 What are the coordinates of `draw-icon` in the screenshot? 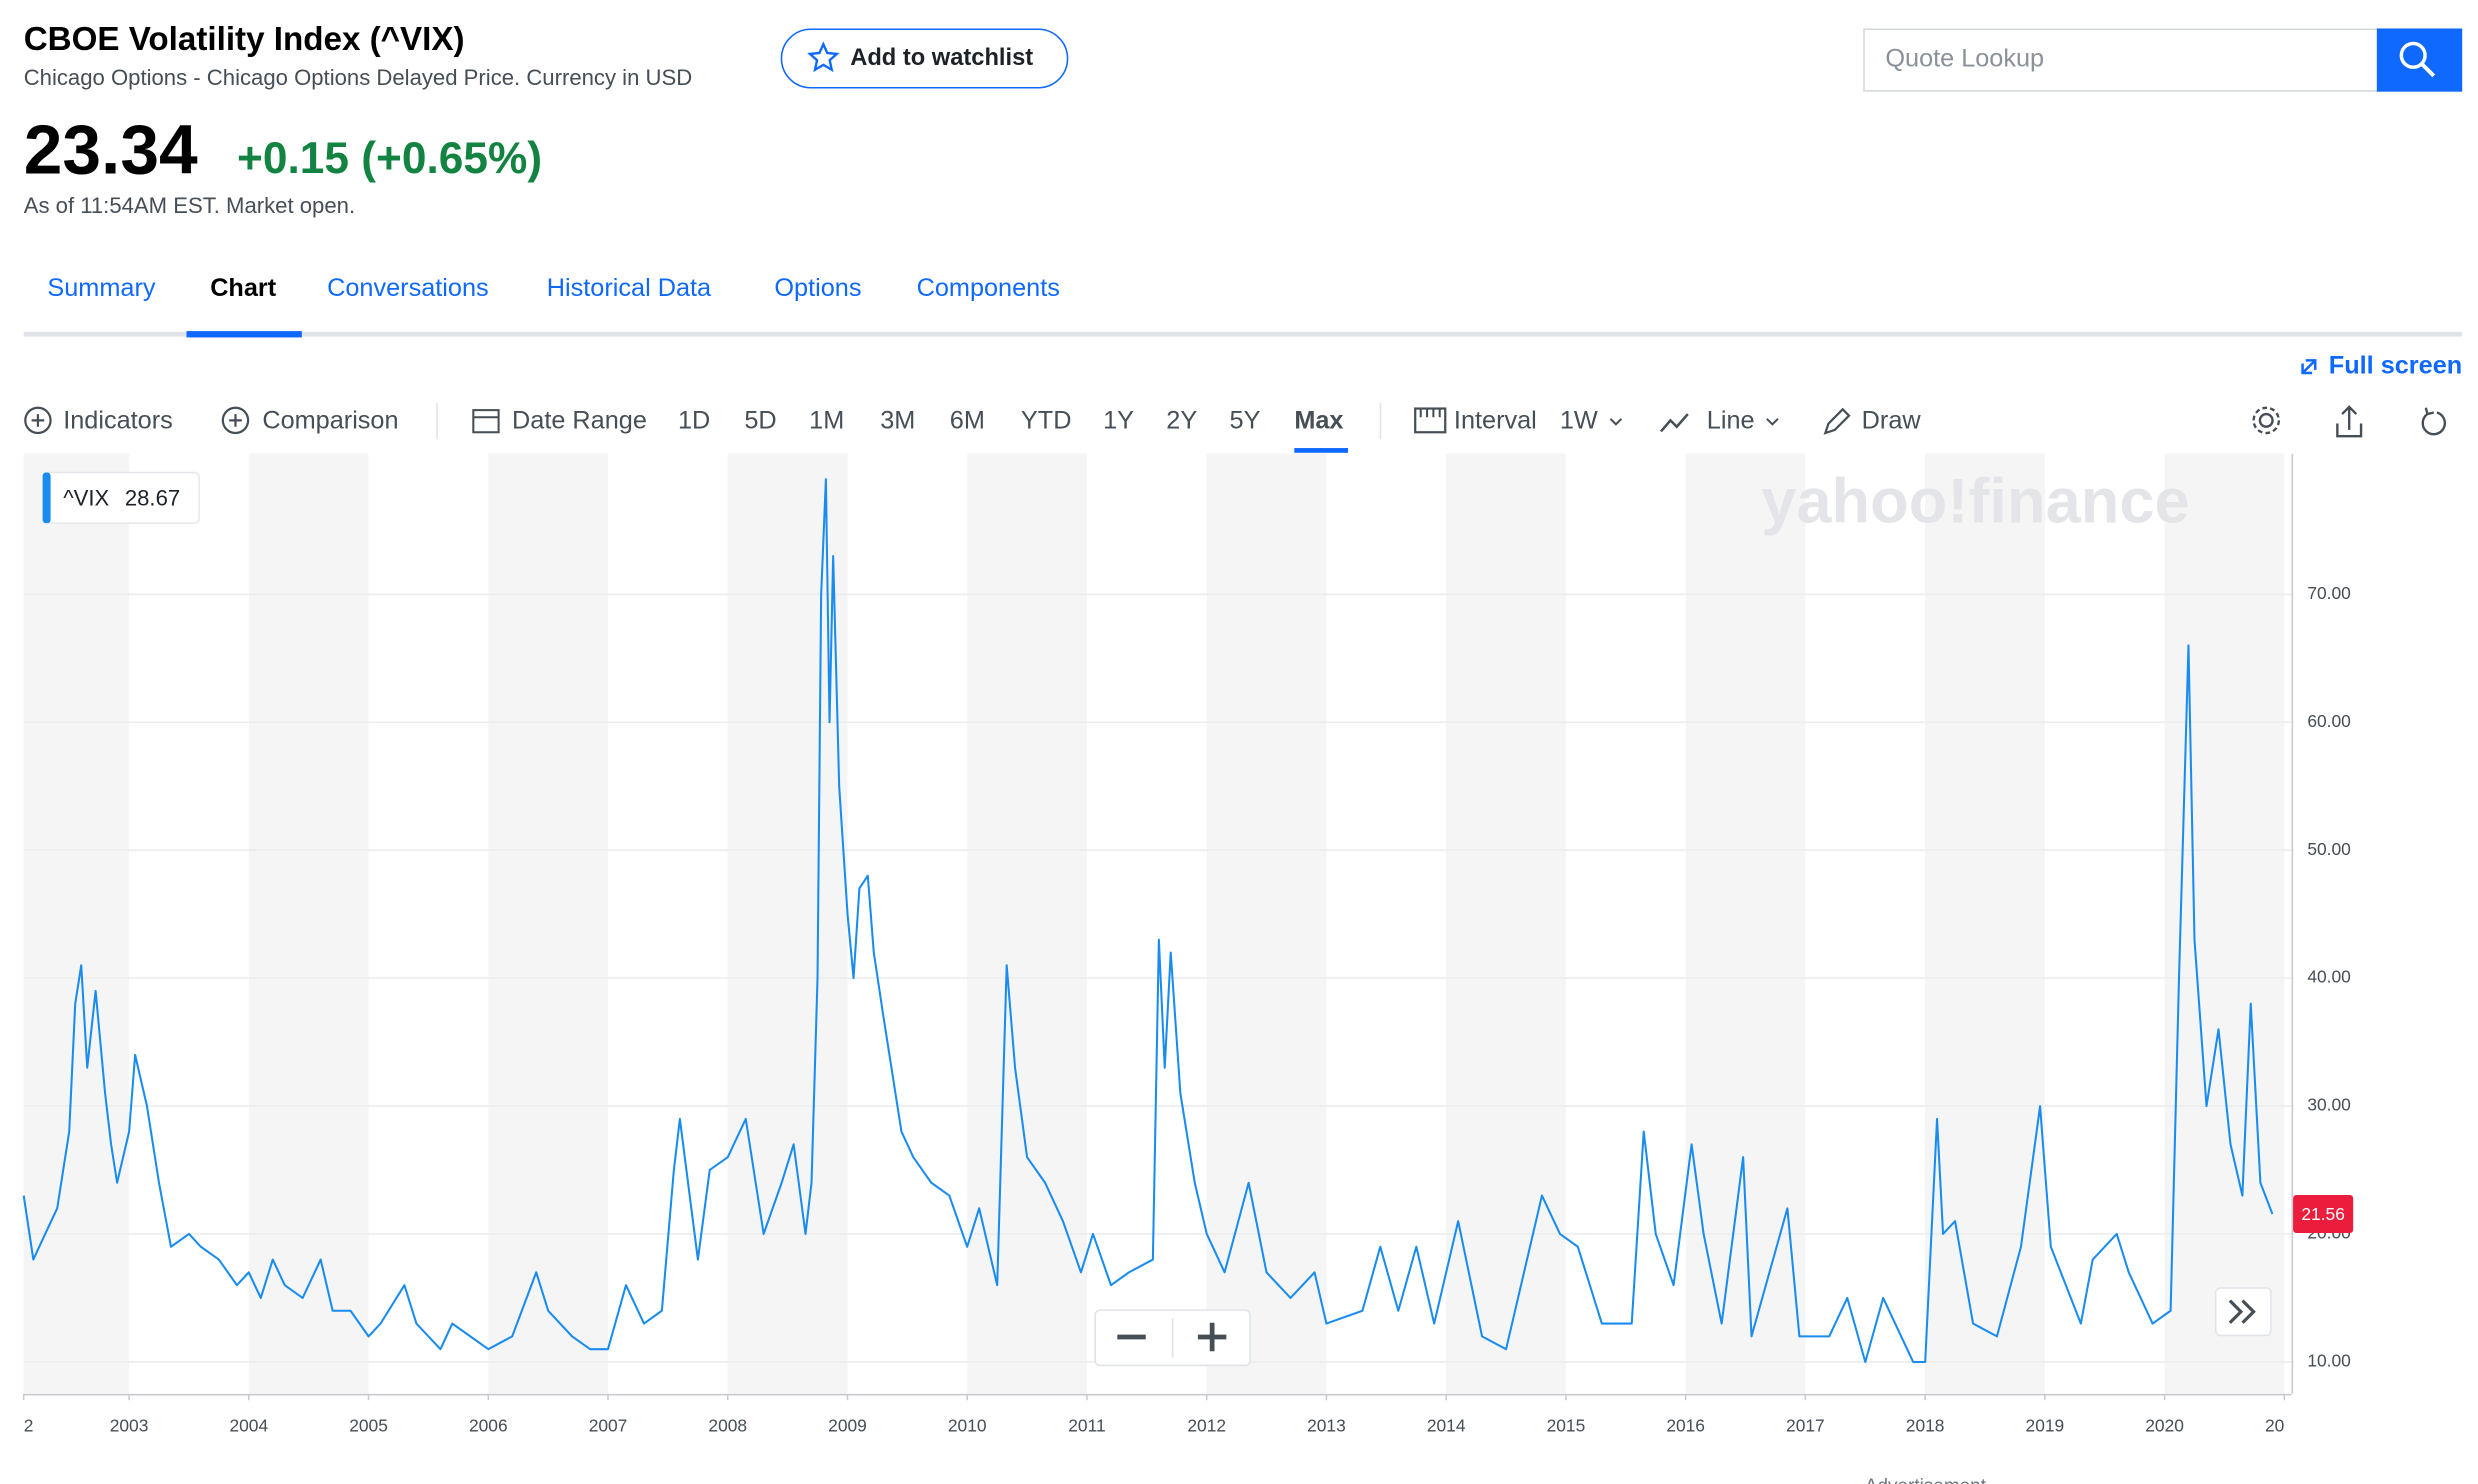 It's located at (1837, 421).